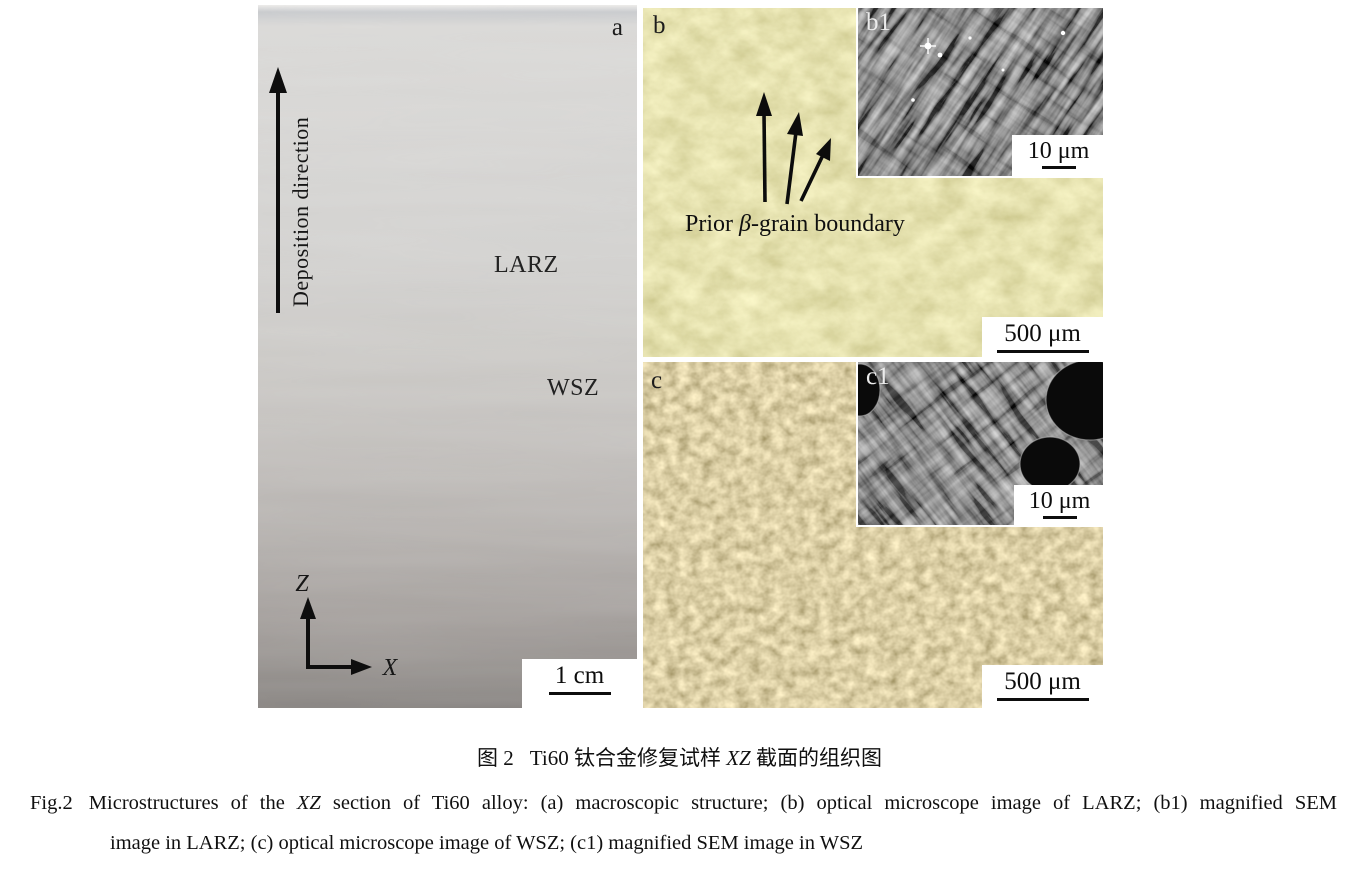 Image resolution: width=1359 pixels, height=869 pixels. Describe the element at coordinates (573, 388) in the screenshot. I see `region-label-wsz: WSZ` at that location.